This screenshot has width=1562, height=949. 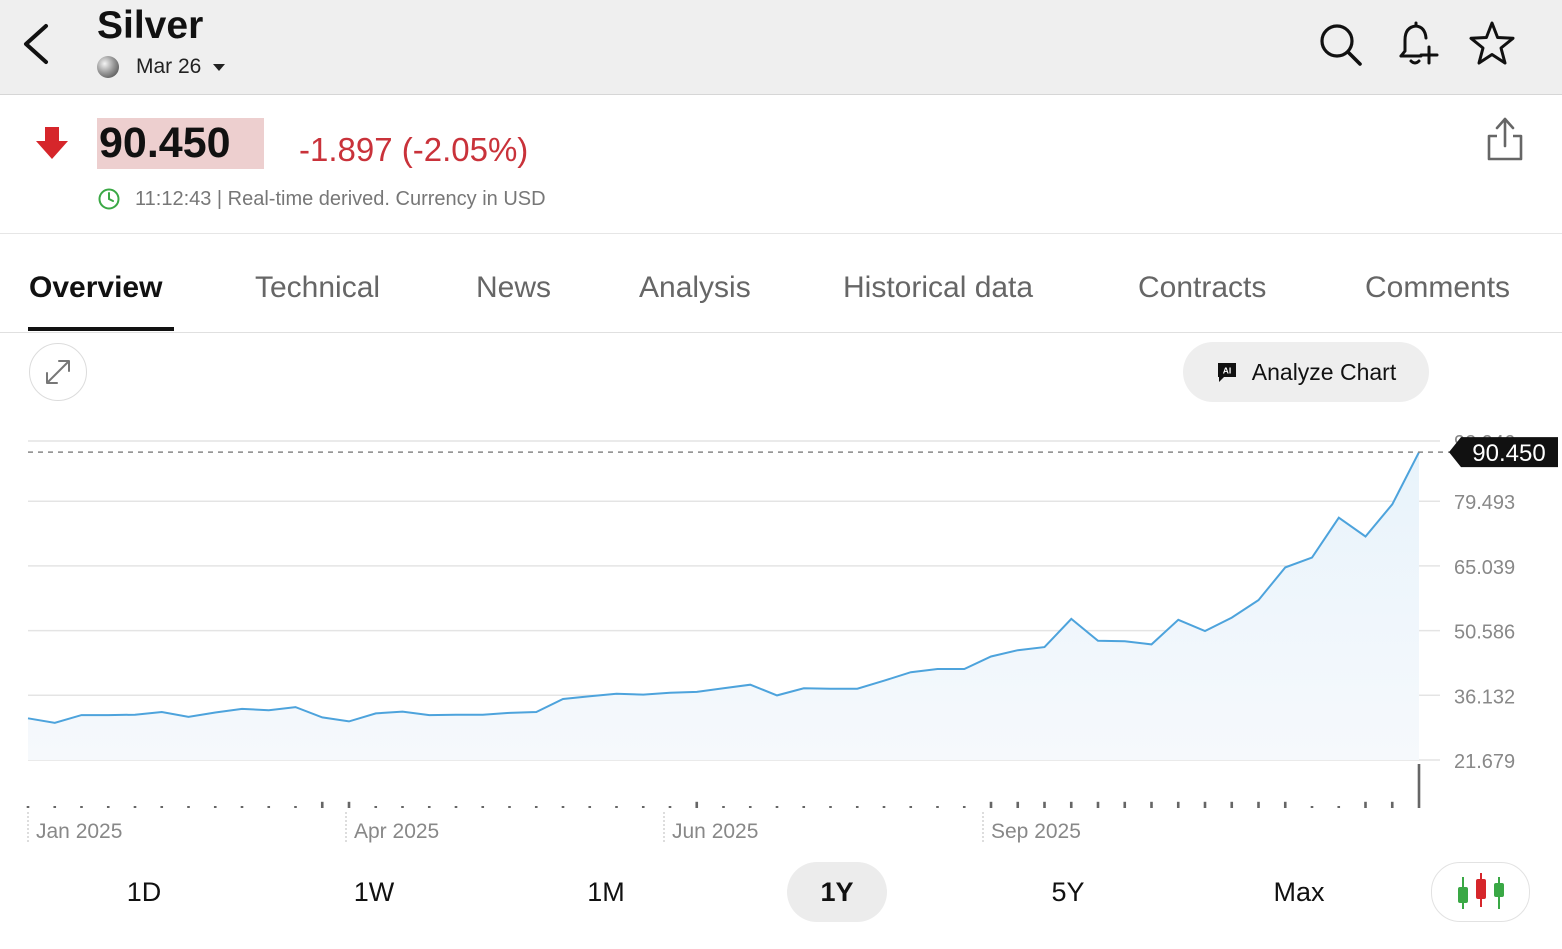 What do you see at coordinates (414, 149) in the screenshot?
I see `price-change: -1.897 (-2.05%)` at bounding box center [414, 149].